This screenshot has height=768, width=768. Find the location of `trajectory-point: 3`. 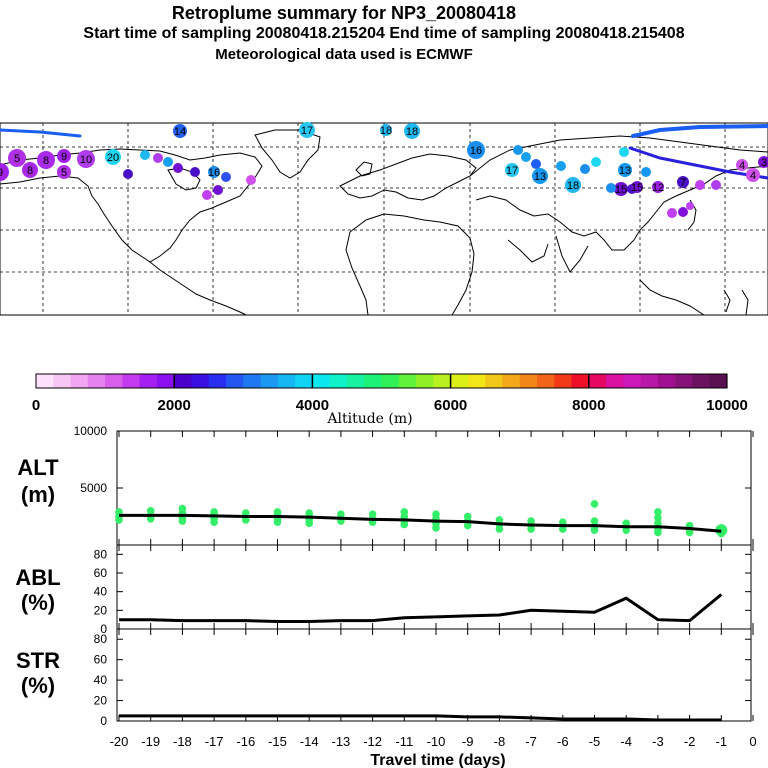

trajectory-point: 3 is located at coordinates (763, 162).